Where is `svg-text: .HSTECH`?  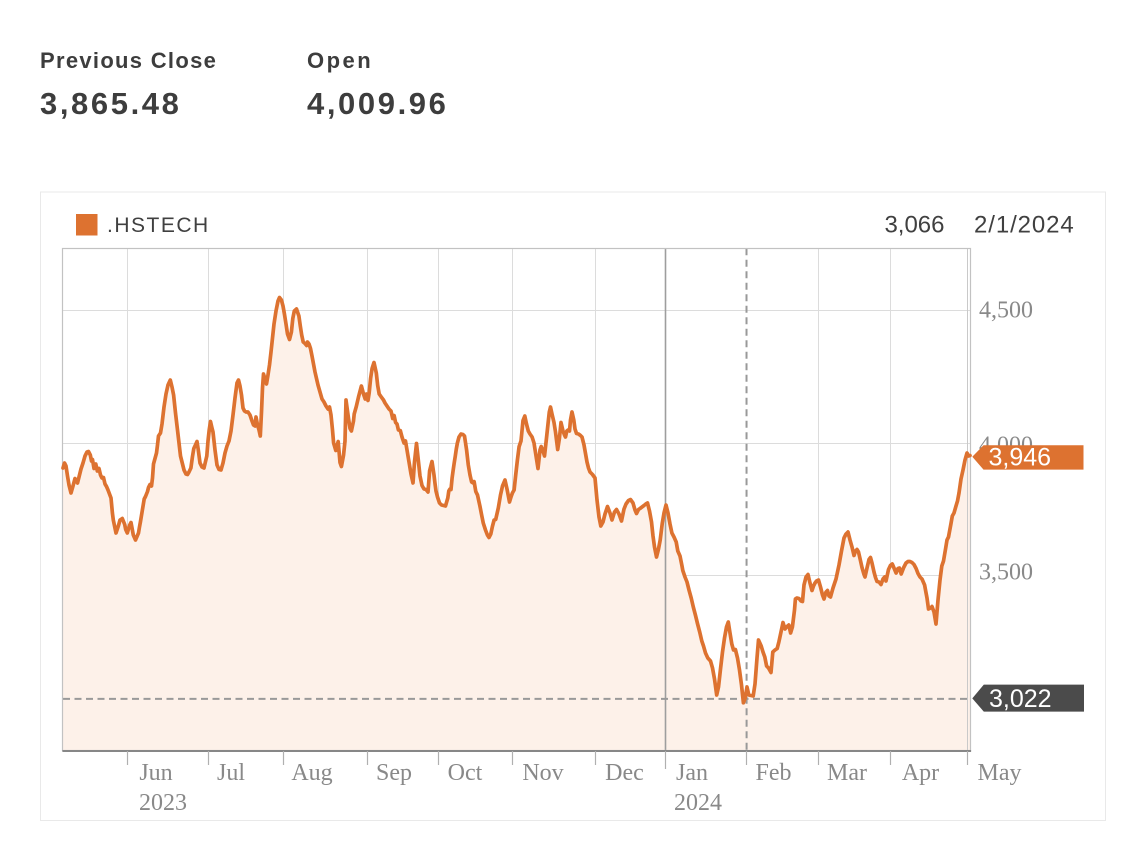 svg-text: .HSTECH is located at coordinates (158, 225).